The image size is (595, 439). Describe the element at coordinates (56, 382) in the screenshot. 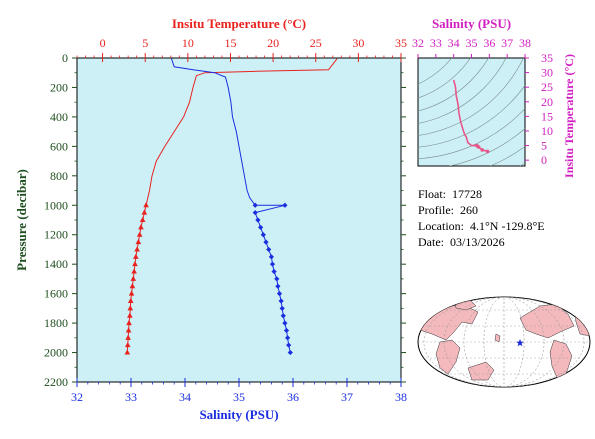

I see `pressure-tick-label: 2200` at that location.